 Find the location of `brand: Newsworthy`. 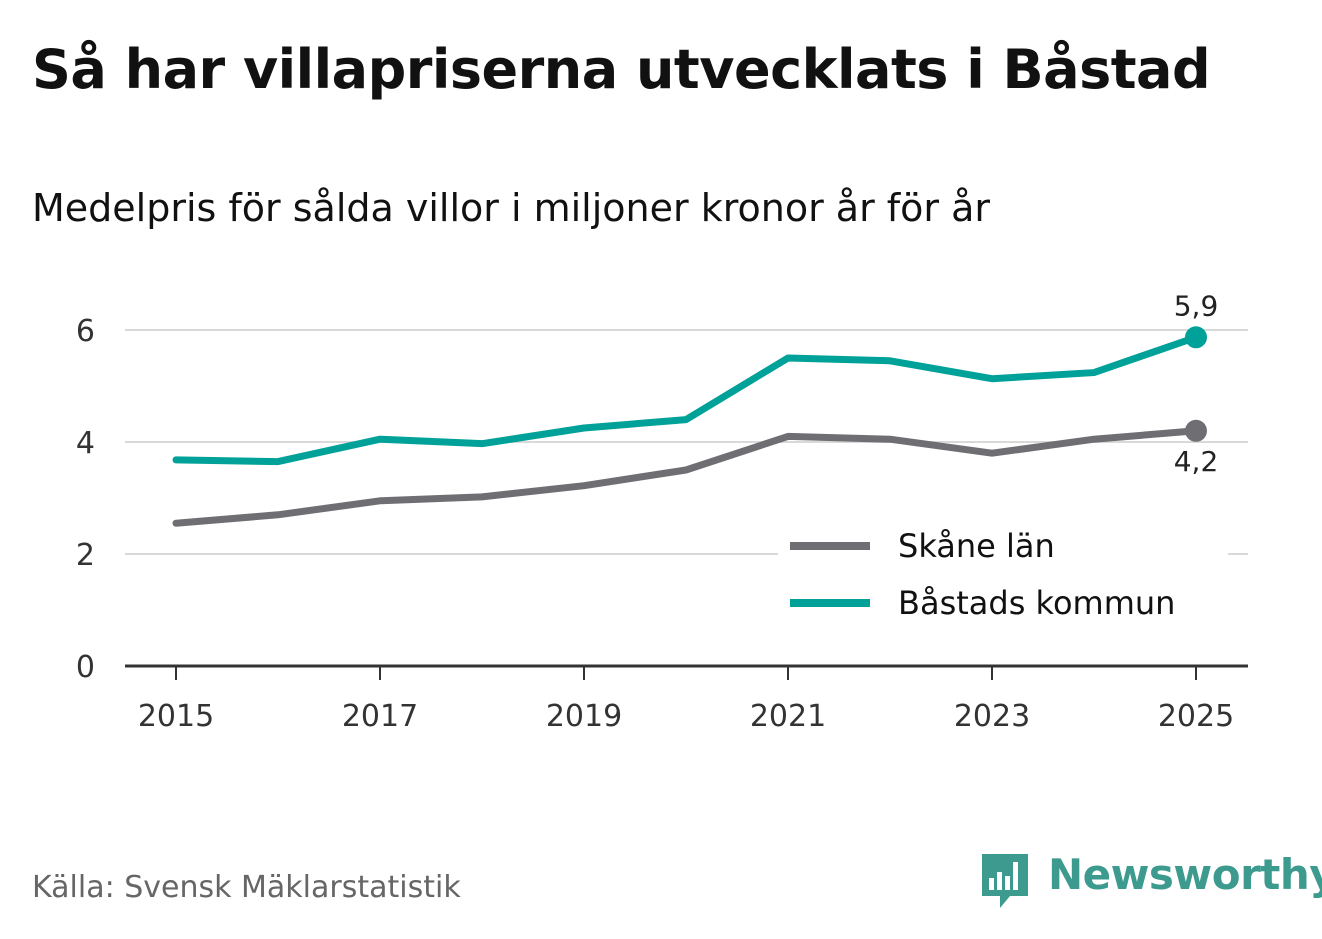

brand: Newsworthy is located at coordinates (1151, 881).